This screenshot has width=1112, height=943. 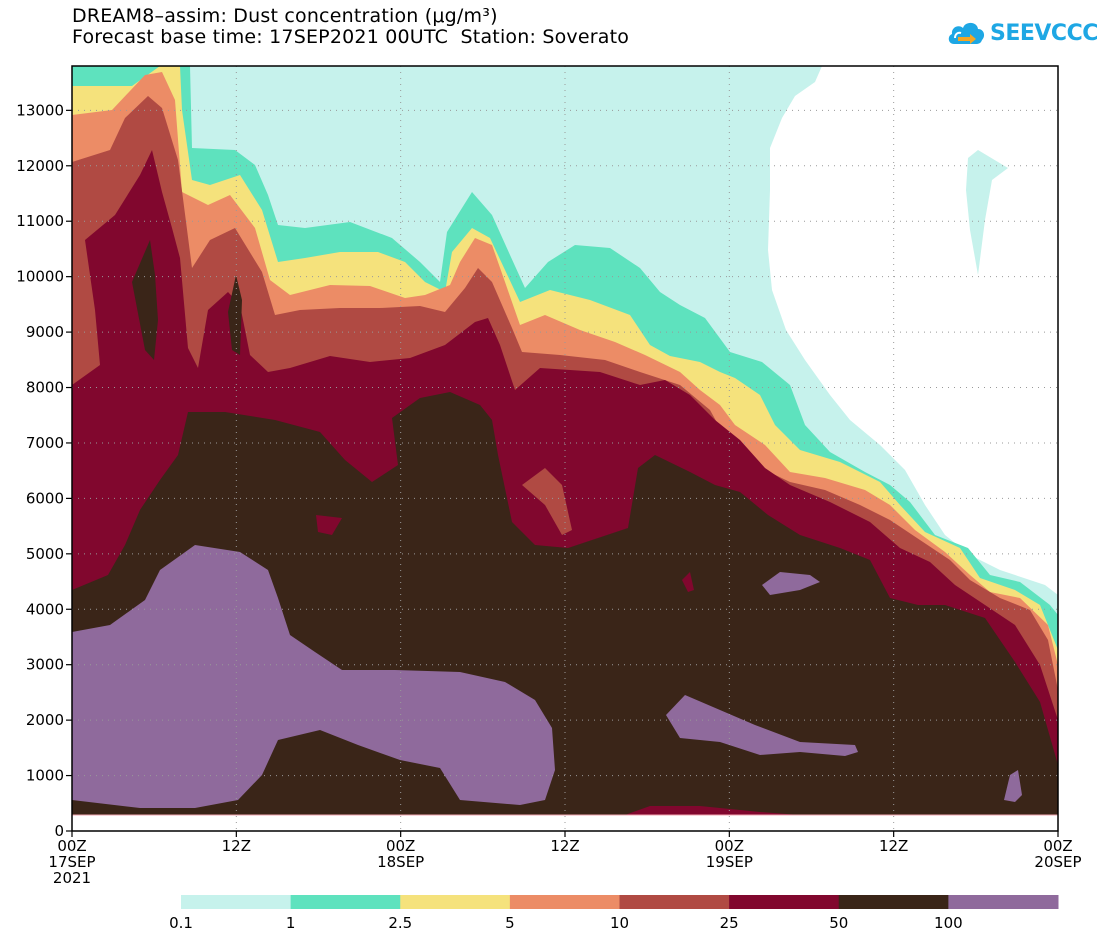 What do you see at coordinates (547, 501) in the screenshot?
I see `contour-patch-10-mid` at bounding box center [547, 501].